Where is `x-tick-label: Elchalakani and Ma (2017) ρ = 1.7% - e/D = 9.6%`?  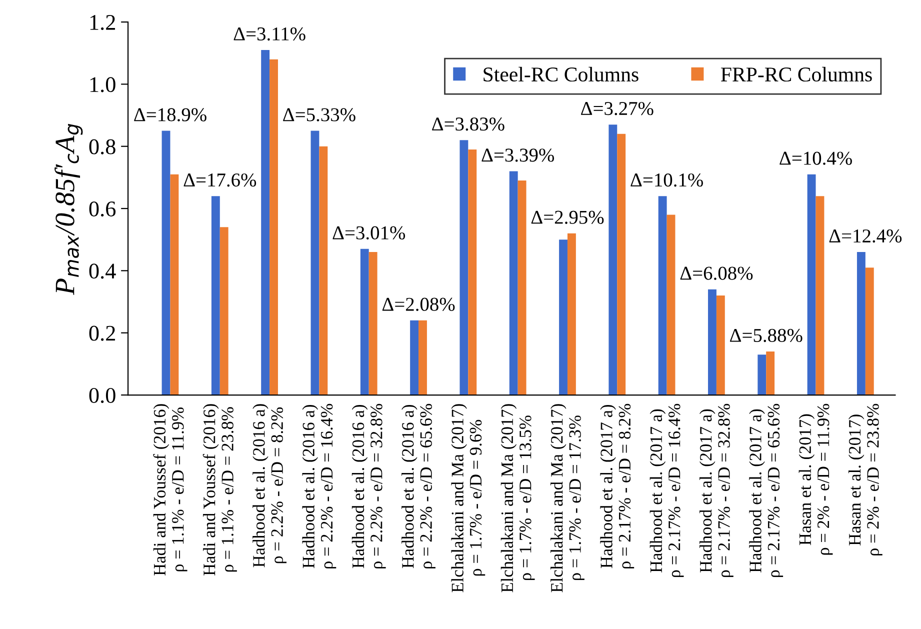 x-tick-label: Elchalakani and Ma (2017) ρ = 1.7% - e/D = 9.6% is located at coordinates (468, 498).